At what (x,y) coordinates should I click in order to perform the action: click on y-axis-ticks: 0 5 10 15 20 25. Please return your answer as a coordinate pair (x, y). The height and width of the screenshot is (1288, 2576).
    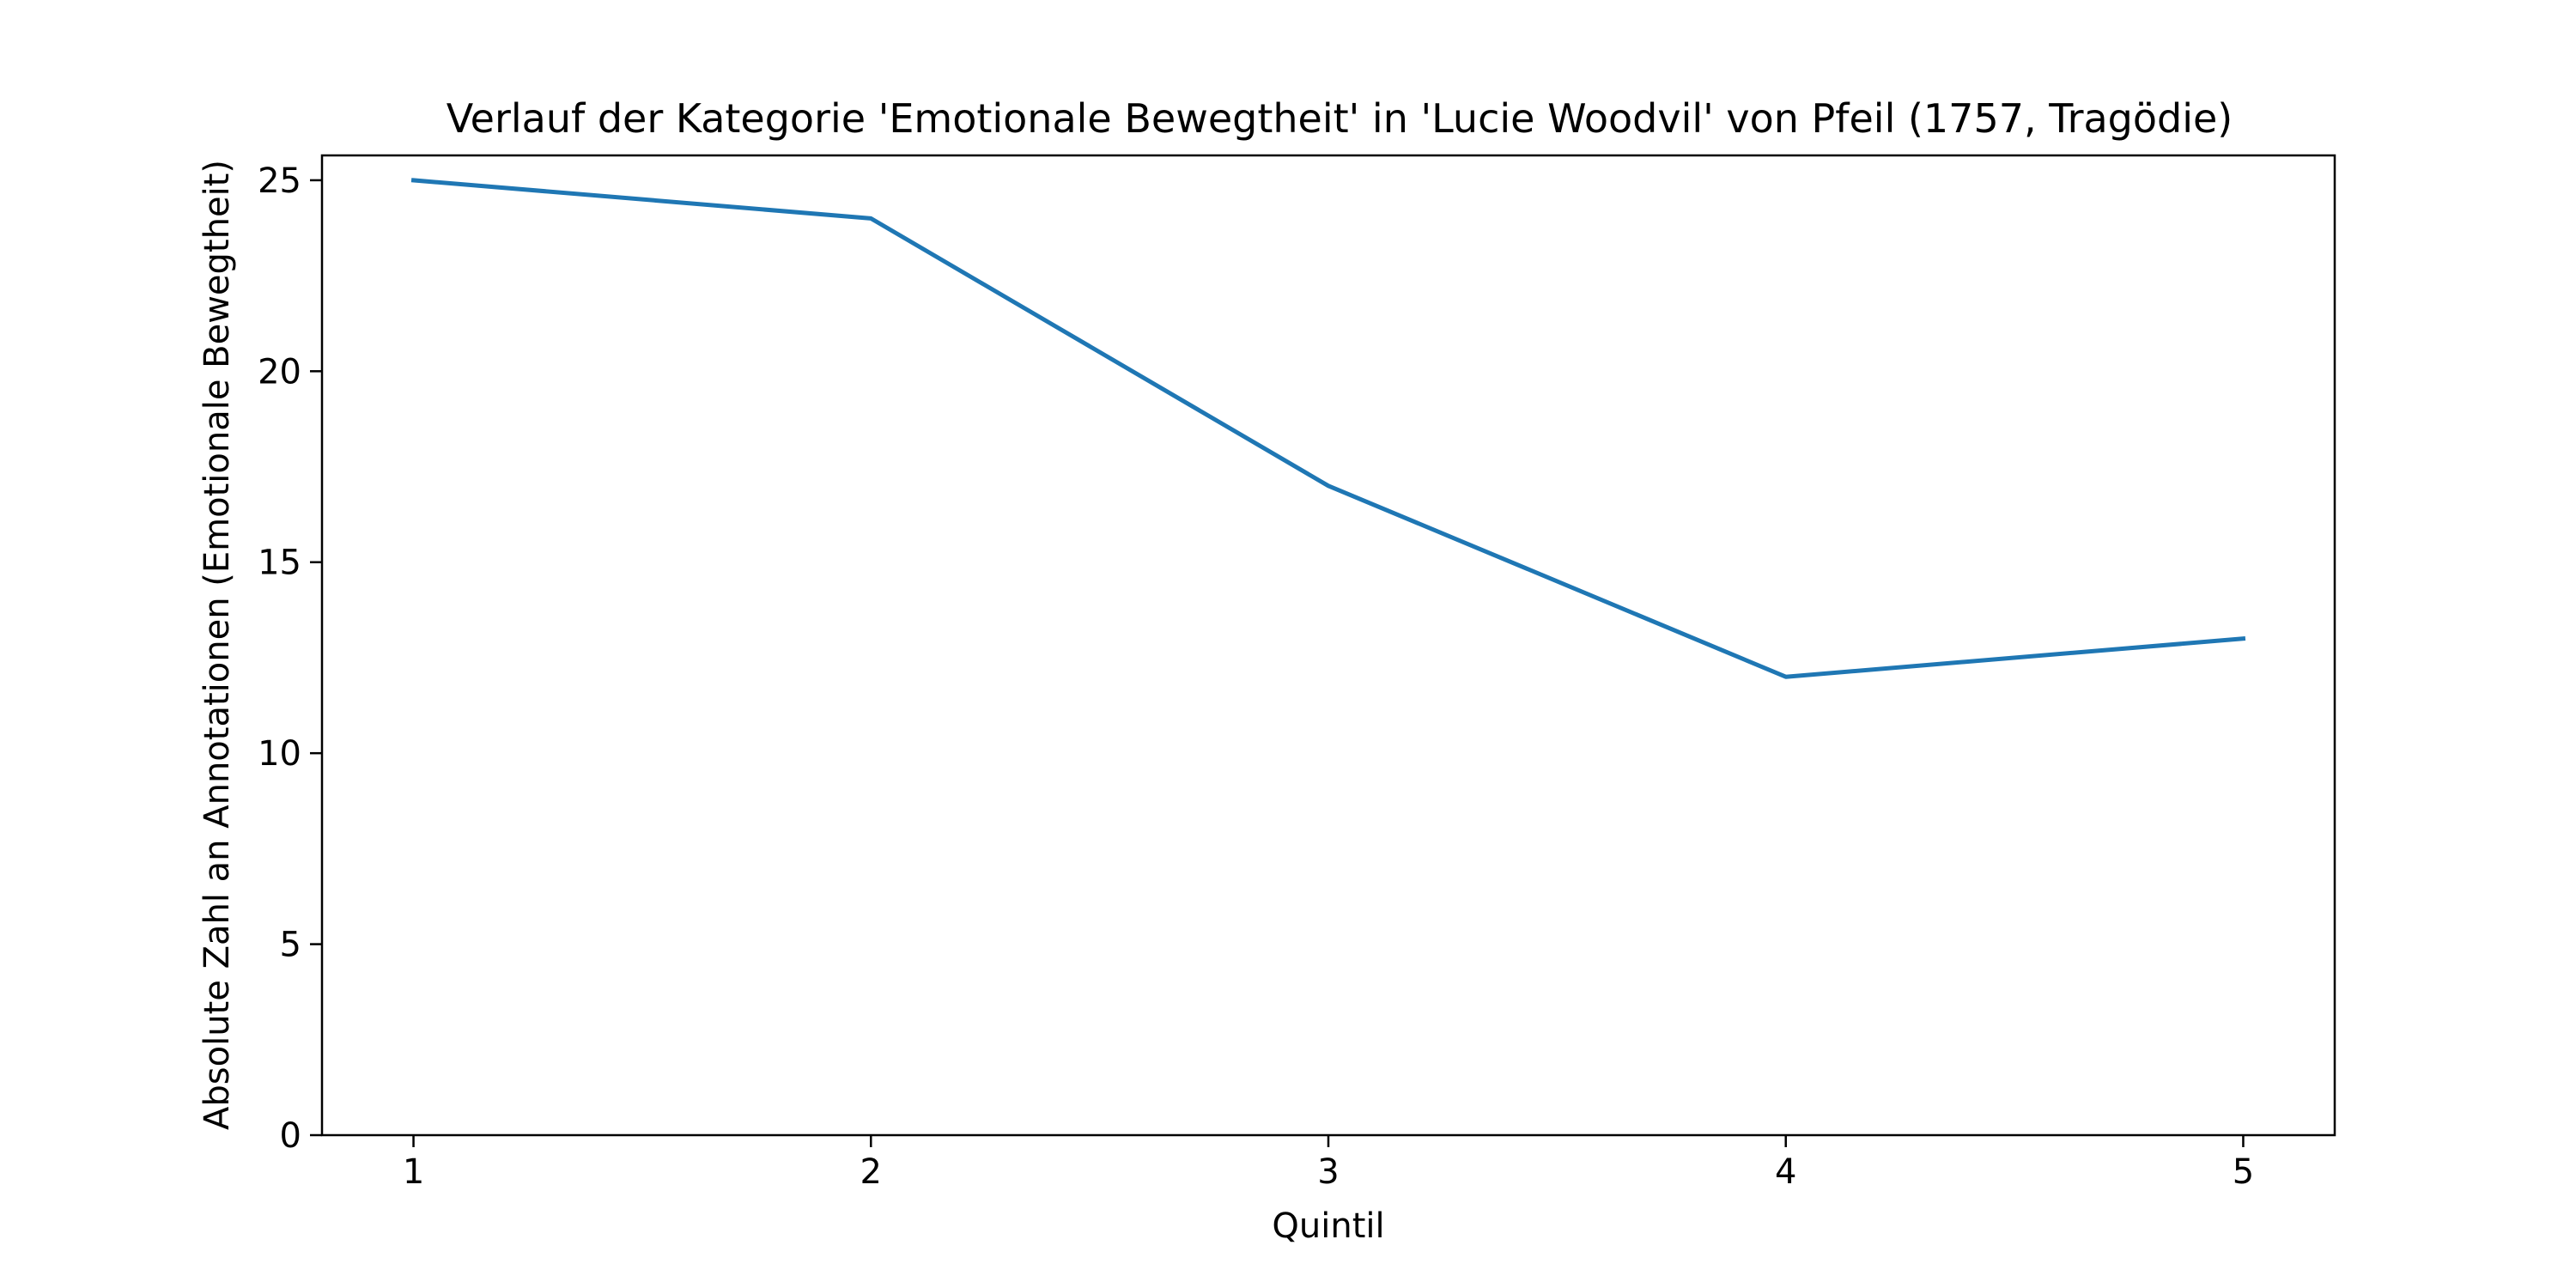
    Looking at the image, I should click on (290, 658).